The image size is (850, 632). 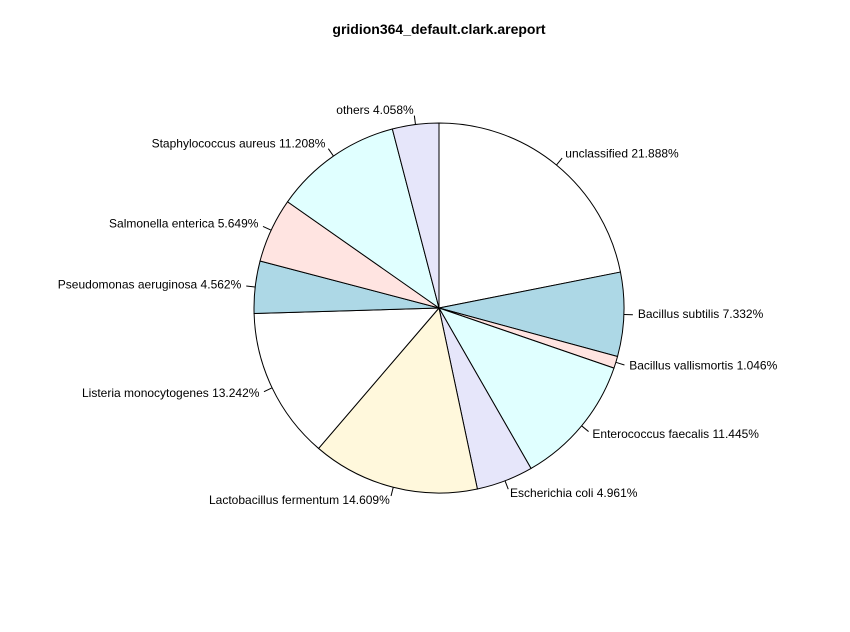 I want to click on label-others: others 4.058%, so click(x=375, y=110).